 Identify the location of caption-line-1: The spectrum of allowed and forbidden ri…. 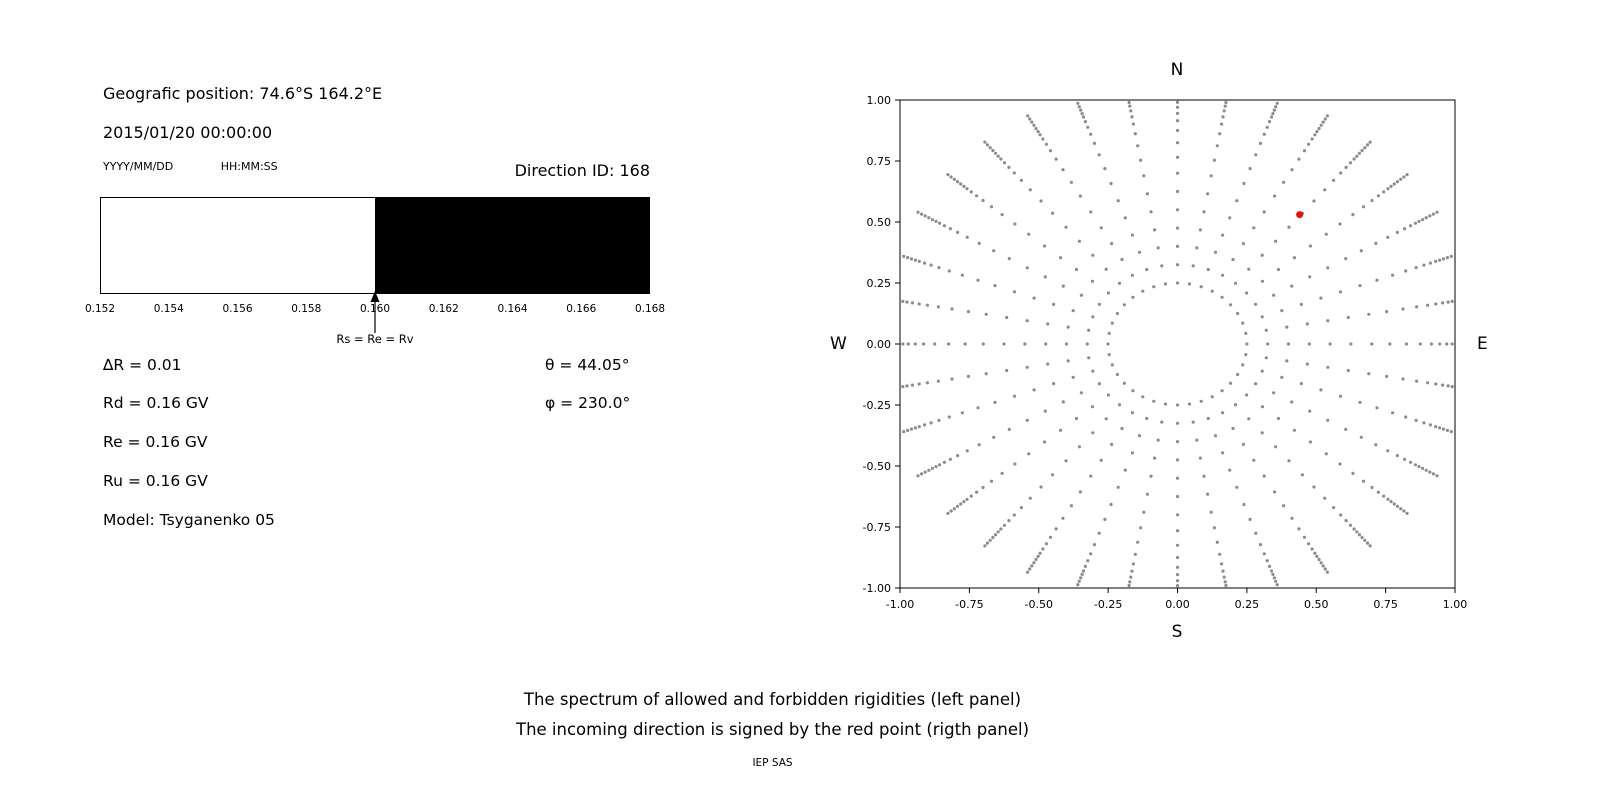
(772, 699).